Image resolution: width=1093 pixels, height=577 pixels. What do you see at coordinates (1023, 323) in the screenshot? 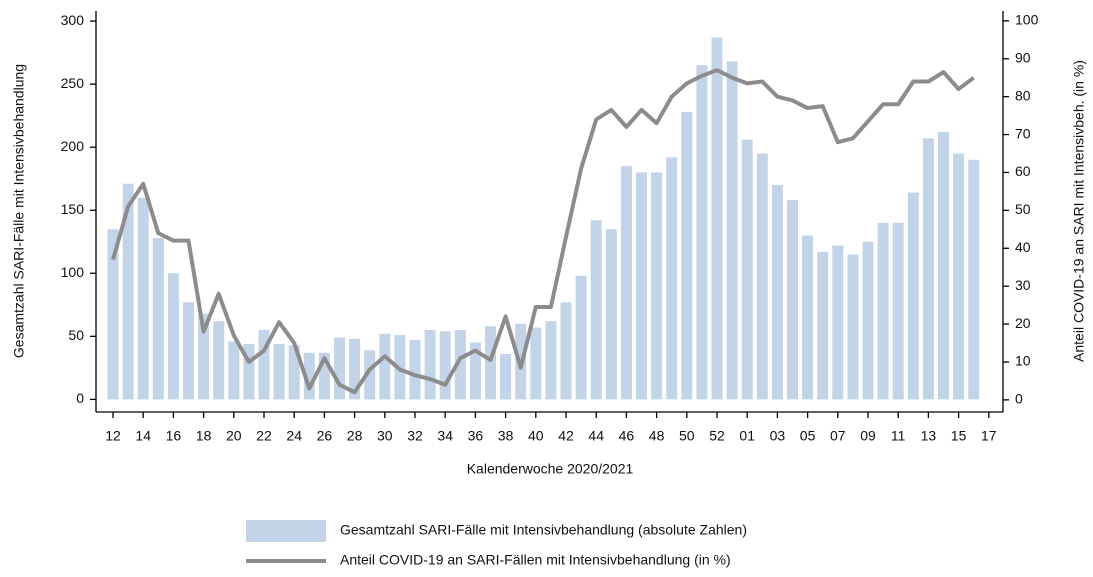
I see `y2-tick-label: 20` at bounding box center [1023, 323].